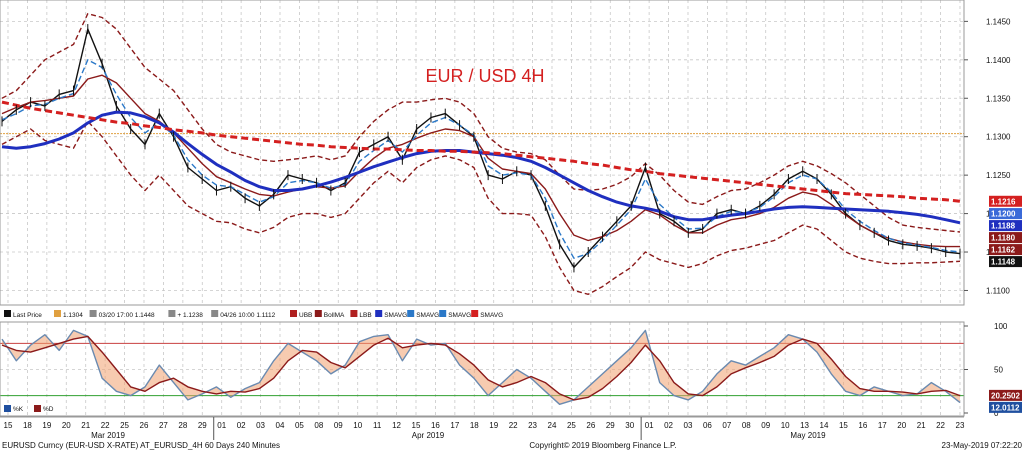  What do you see at coordinates (602, 445) in the screenshot?
I see `footer-copyright: Copyright© 2019 Bloomberg Finance L.P.` at bounding box center [602, 445].